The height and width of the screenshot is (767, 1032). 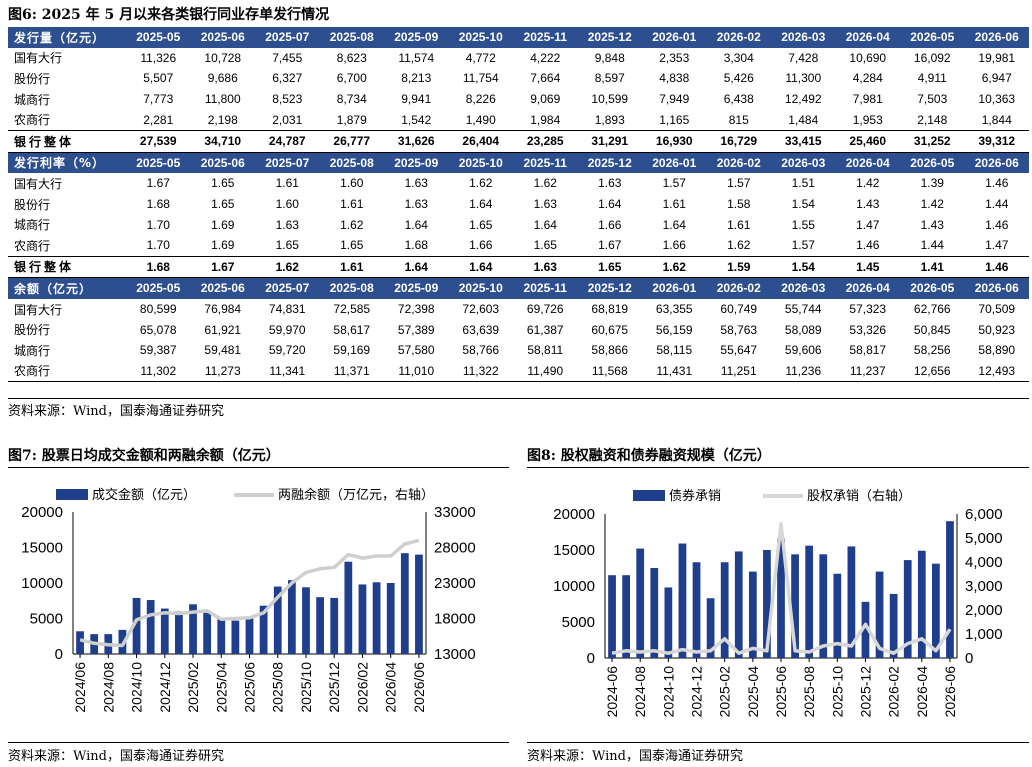 What do you see at coordinates (996, 163) in the screenshot?
I see `month-header-cell: 2026-06` at bounding box center [996, 163].